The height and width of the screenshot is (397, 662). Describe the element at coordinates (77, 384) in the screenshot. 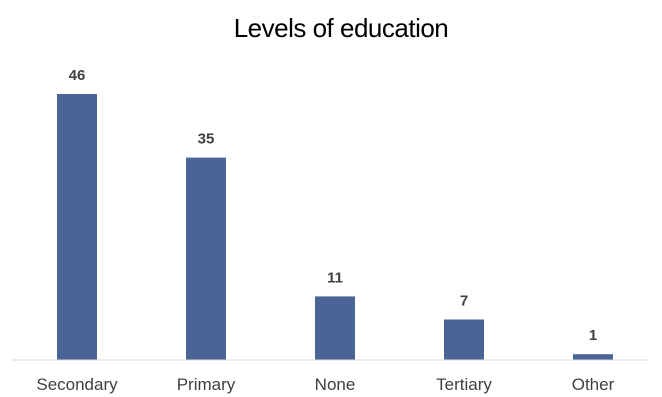

I see `x-tick-label-secondary: Secondary` at that location.